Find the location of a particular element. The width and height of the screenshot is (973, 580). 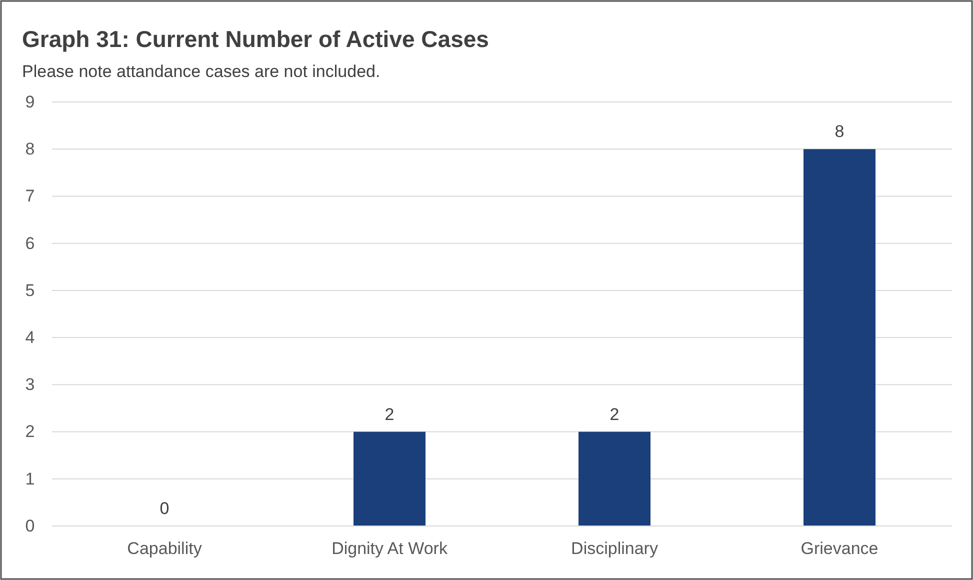

y-tick-label: 2 is located at coordinates (30, 432).